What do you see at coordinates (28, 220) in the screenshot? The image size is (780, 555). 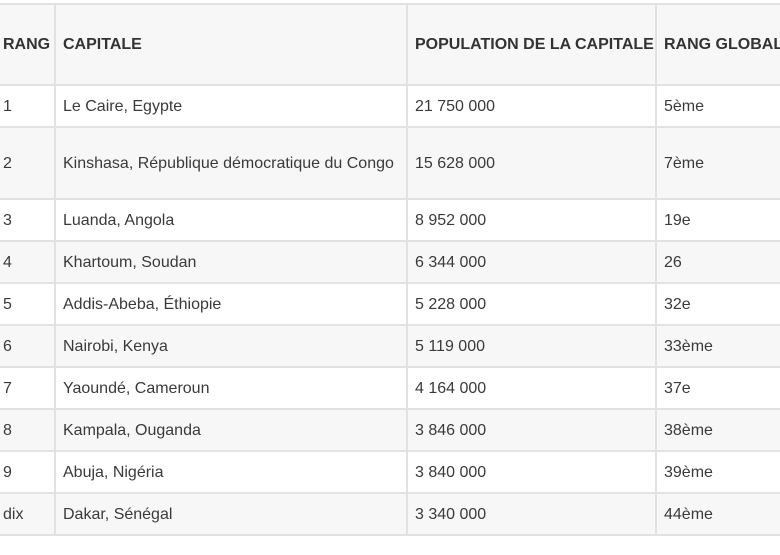 I see `cell-rank: 3` at bounding box center [28, 220].